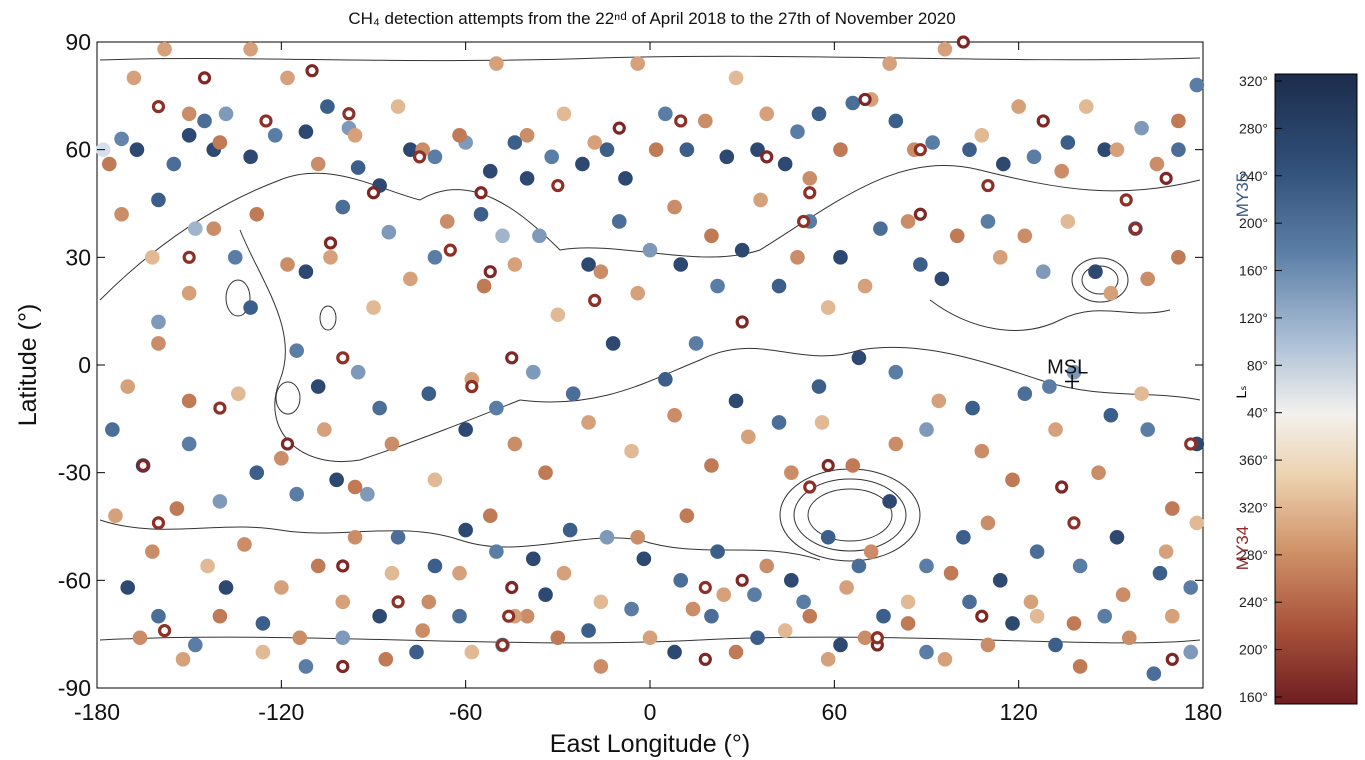 The image size is (1365, 760). I want to click on y-tick-label: -30, so click(74, 473).